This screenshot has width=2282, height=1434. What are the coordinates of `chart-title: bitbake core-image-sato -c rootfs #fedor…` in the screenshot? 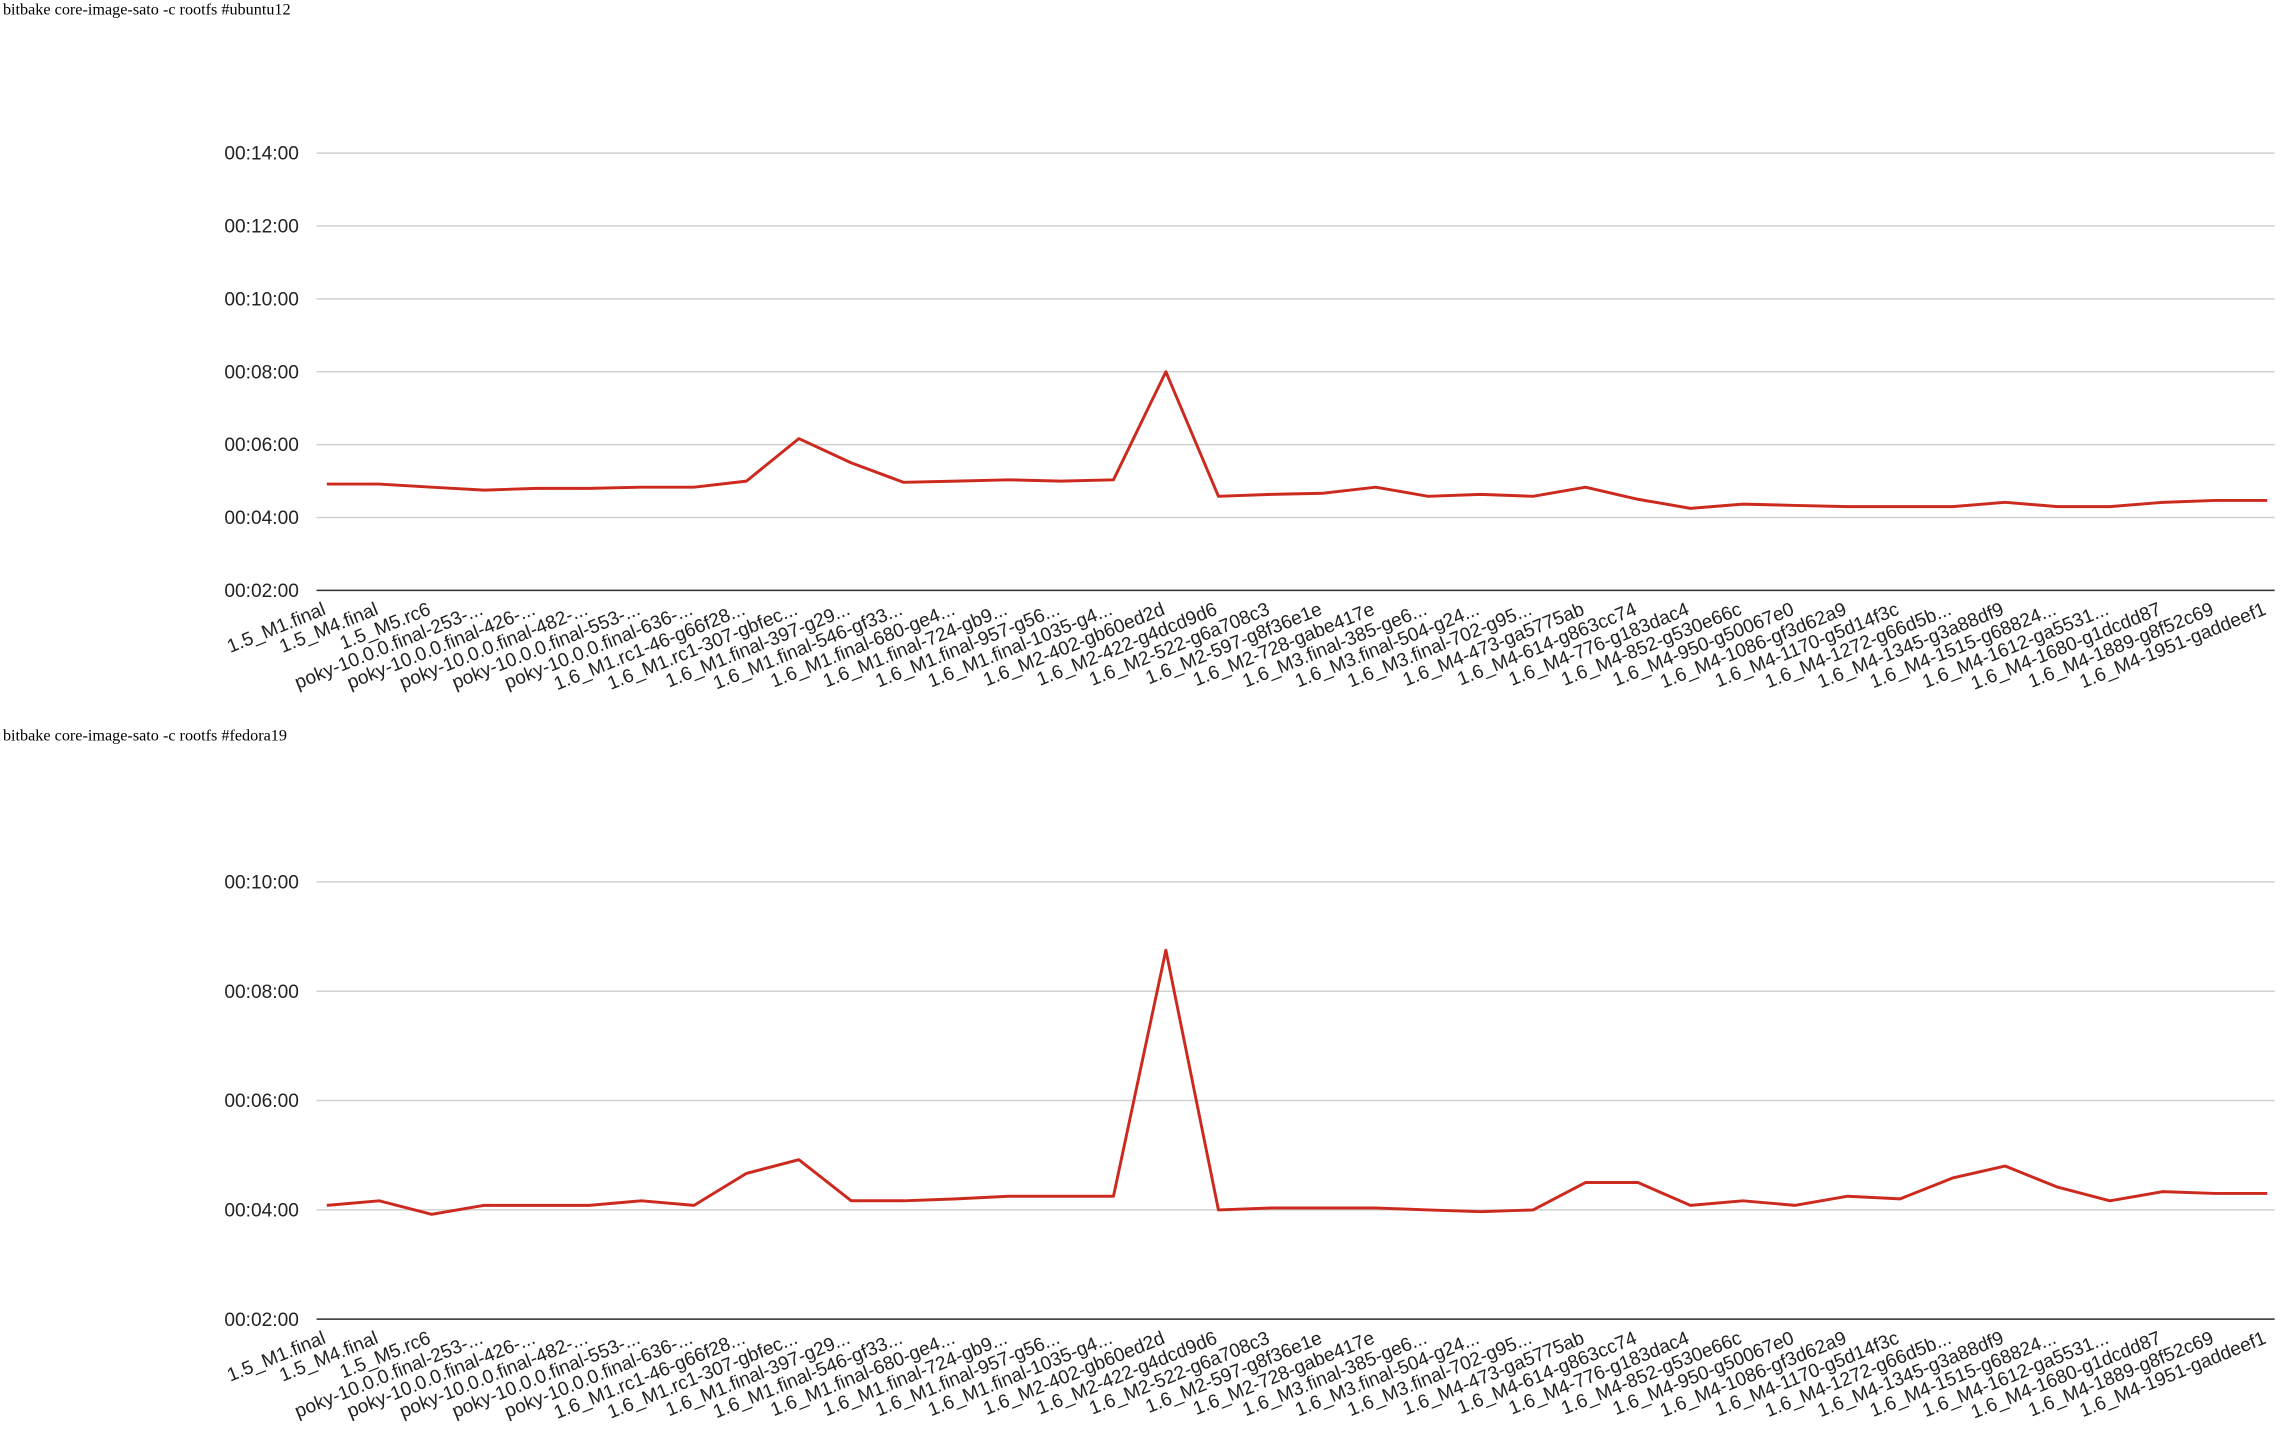 It's located at (145, 736).